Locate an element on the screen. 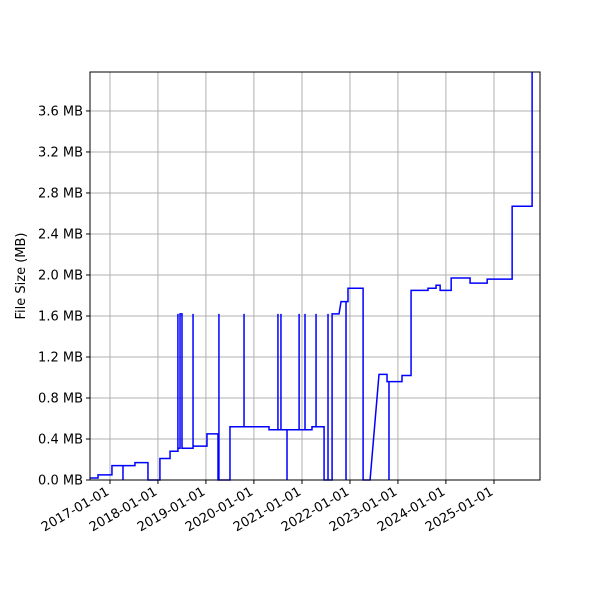 Image resolution: width=600 pixels, height=604 pixels. y-tick-label: 2.4 MB is located at coordinates (60, 234).